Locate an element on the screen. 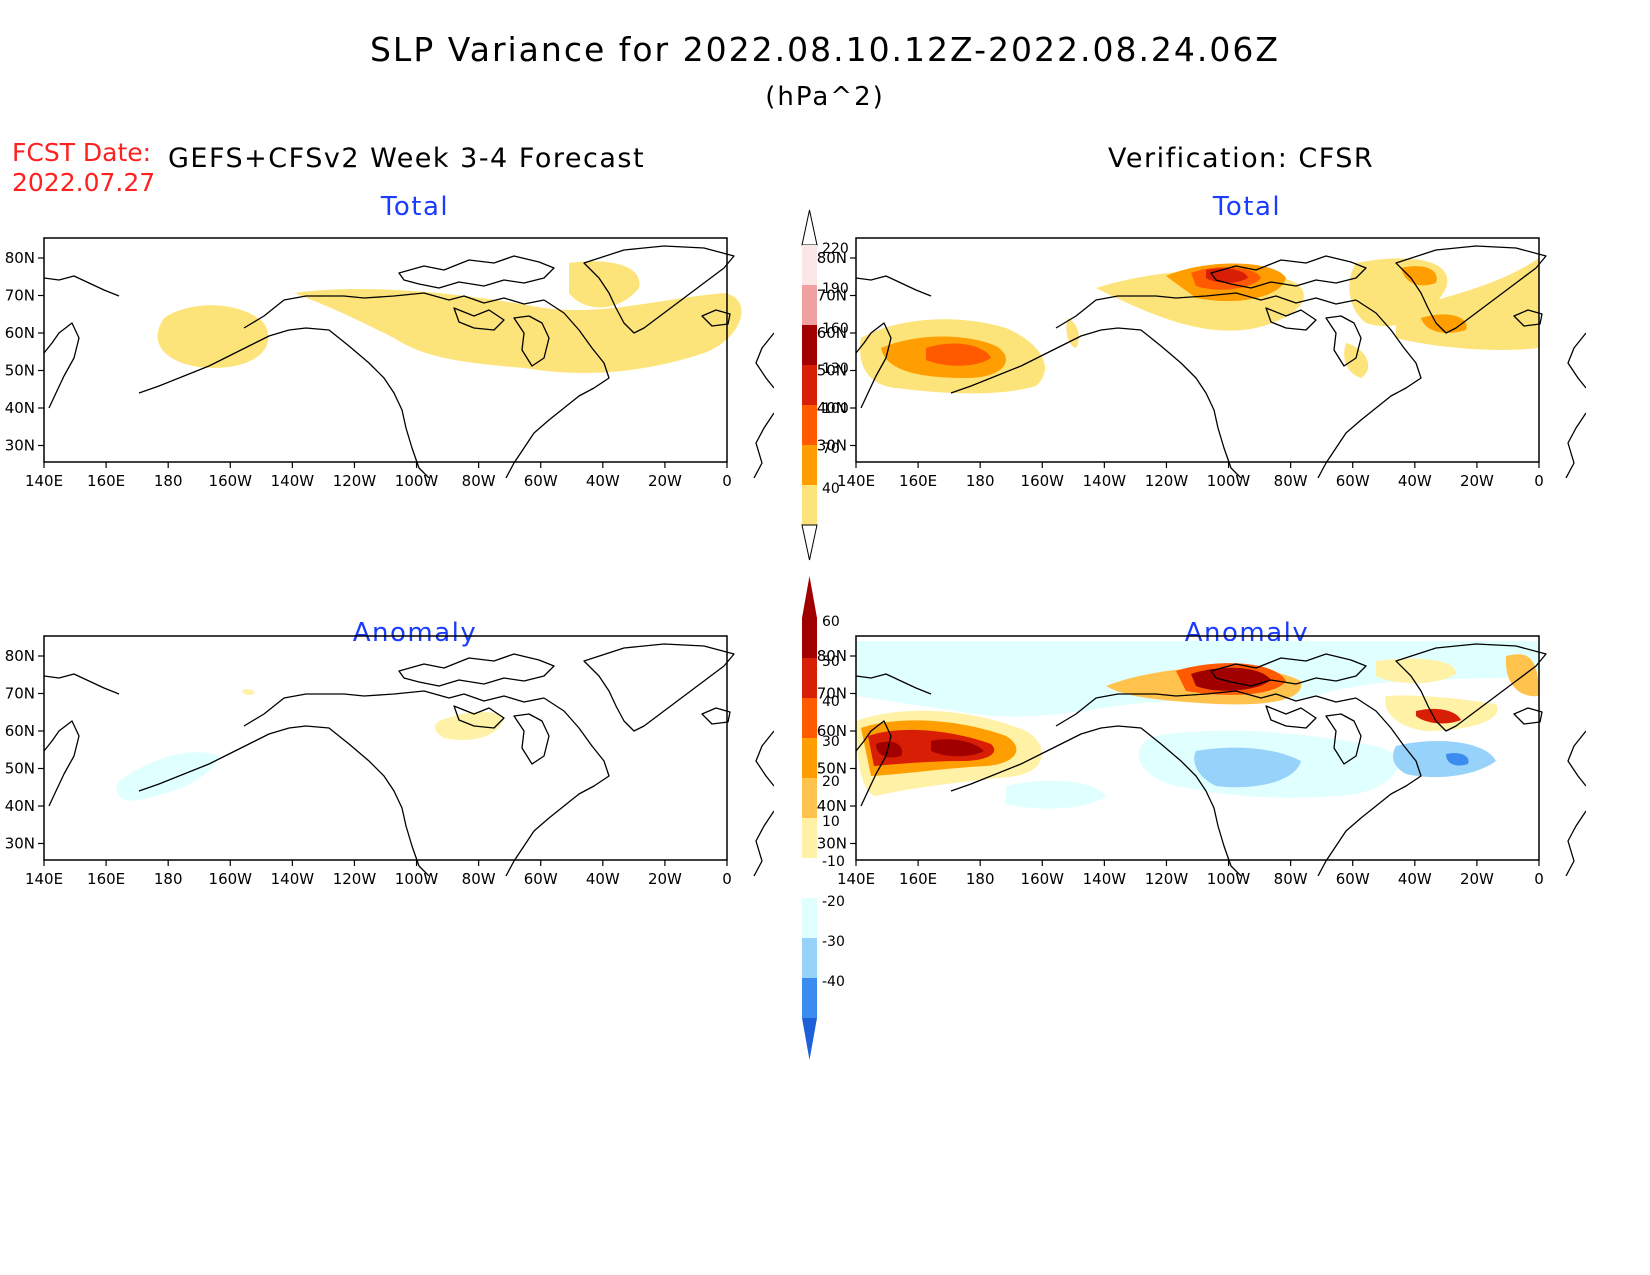 Image resolution: width=1650 pixels, height=1275 pixels. lon-label-verif-total: 140W is located at coordinates (1105, 481).